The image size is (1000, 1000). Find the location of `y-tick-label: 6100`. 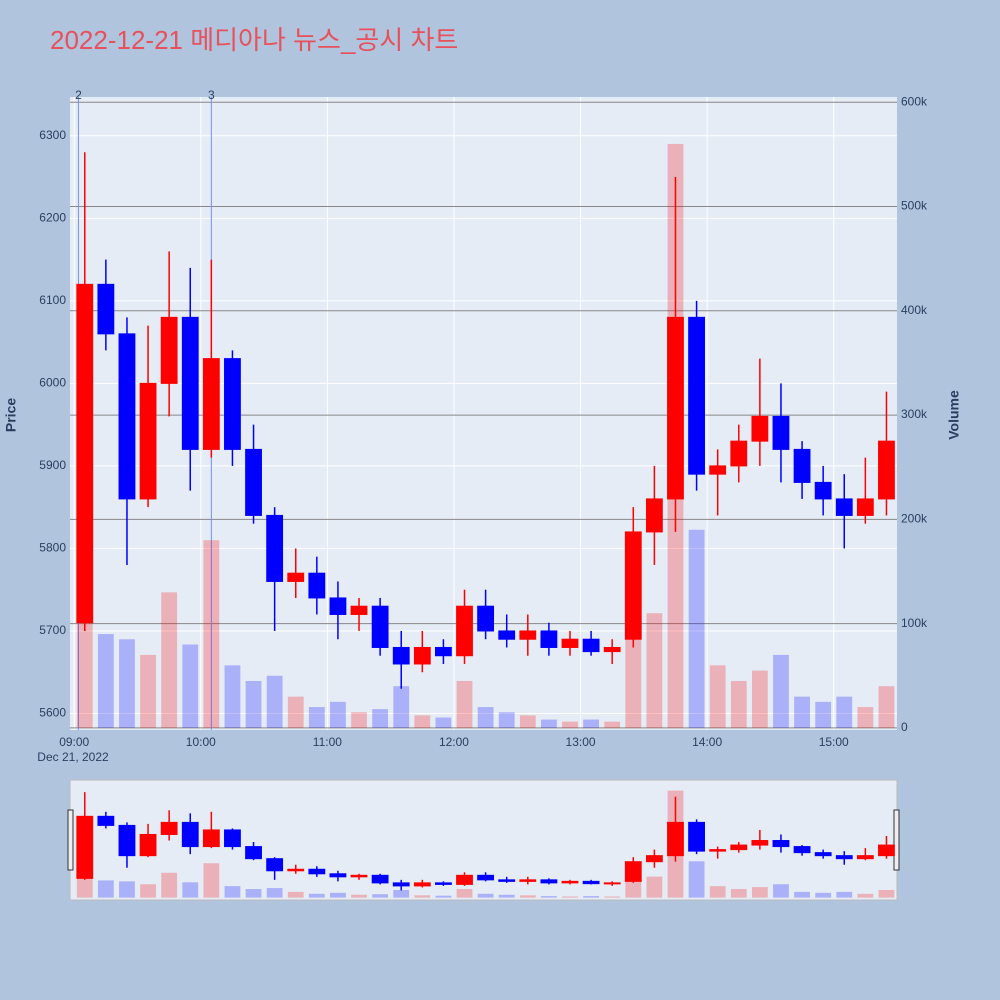

y-tick-label: 6100 is located at coordinates (52, 300).